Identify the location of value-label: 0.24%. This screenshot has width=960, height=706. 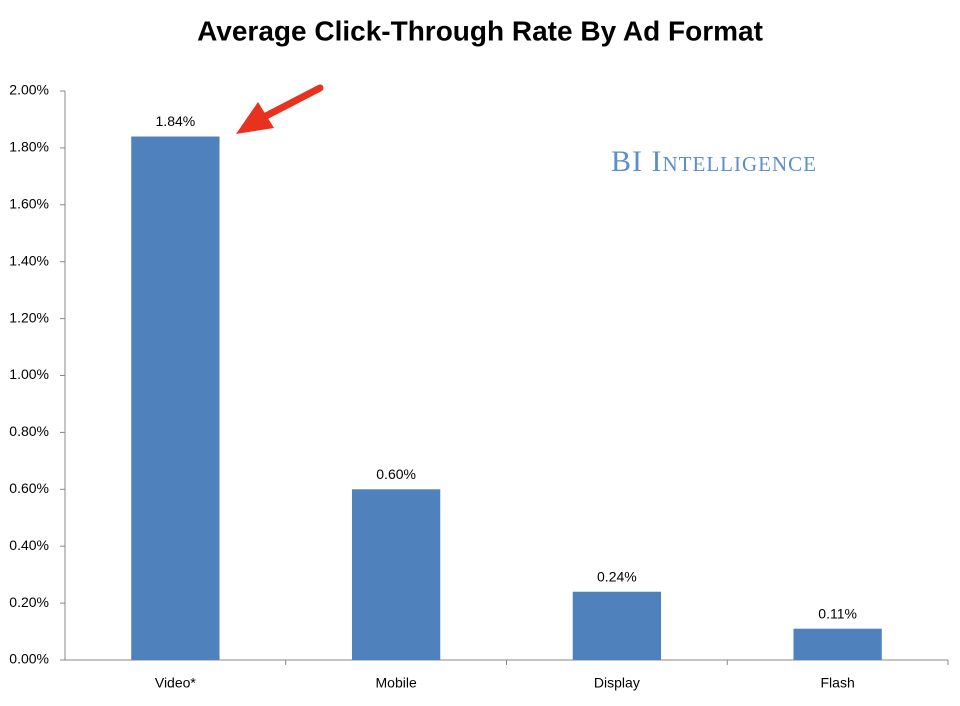
(617, 576).